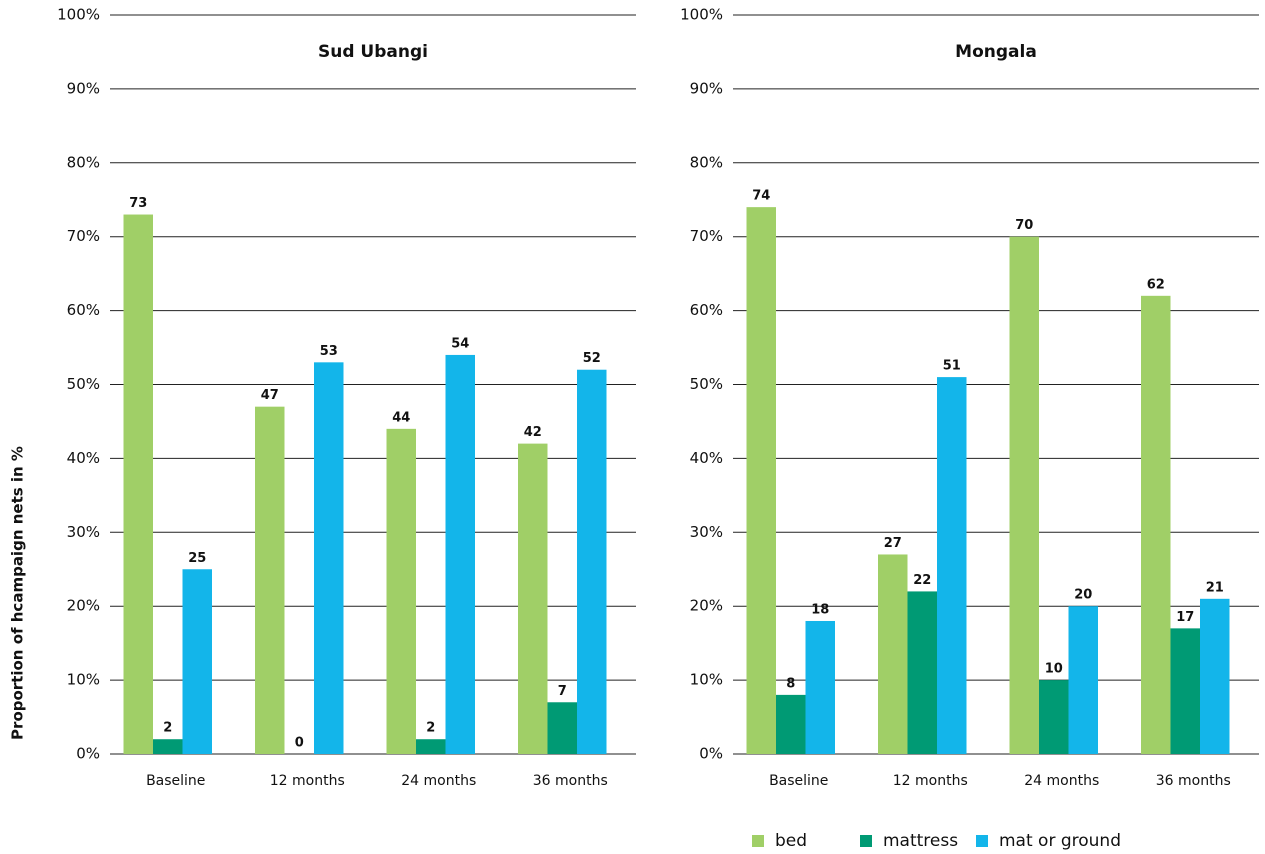 The image size is (1265, 854). Describe the element at coordinates (1054, 669) in the screenshot. I see `data-label: 10` at that location.